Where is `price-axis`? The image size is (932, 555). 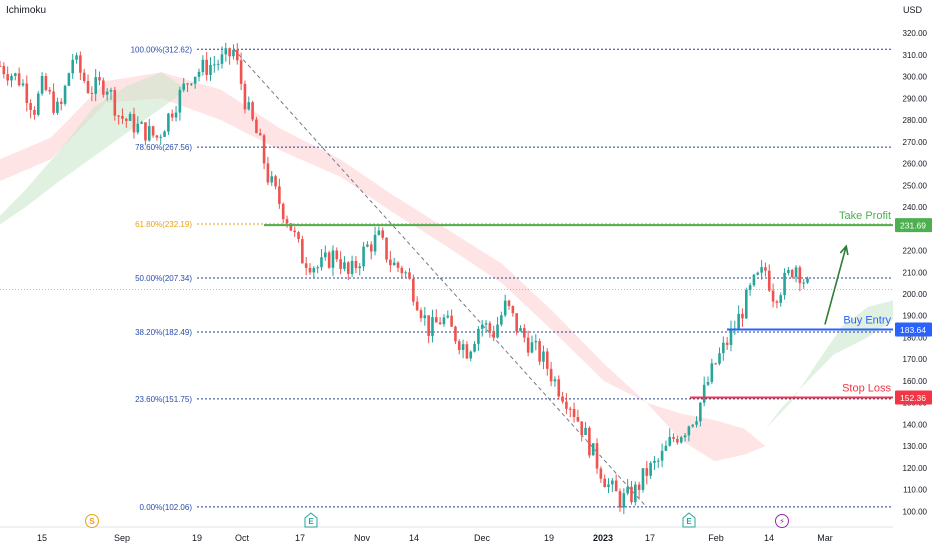 price-axis is located at coordinates (912, 275).